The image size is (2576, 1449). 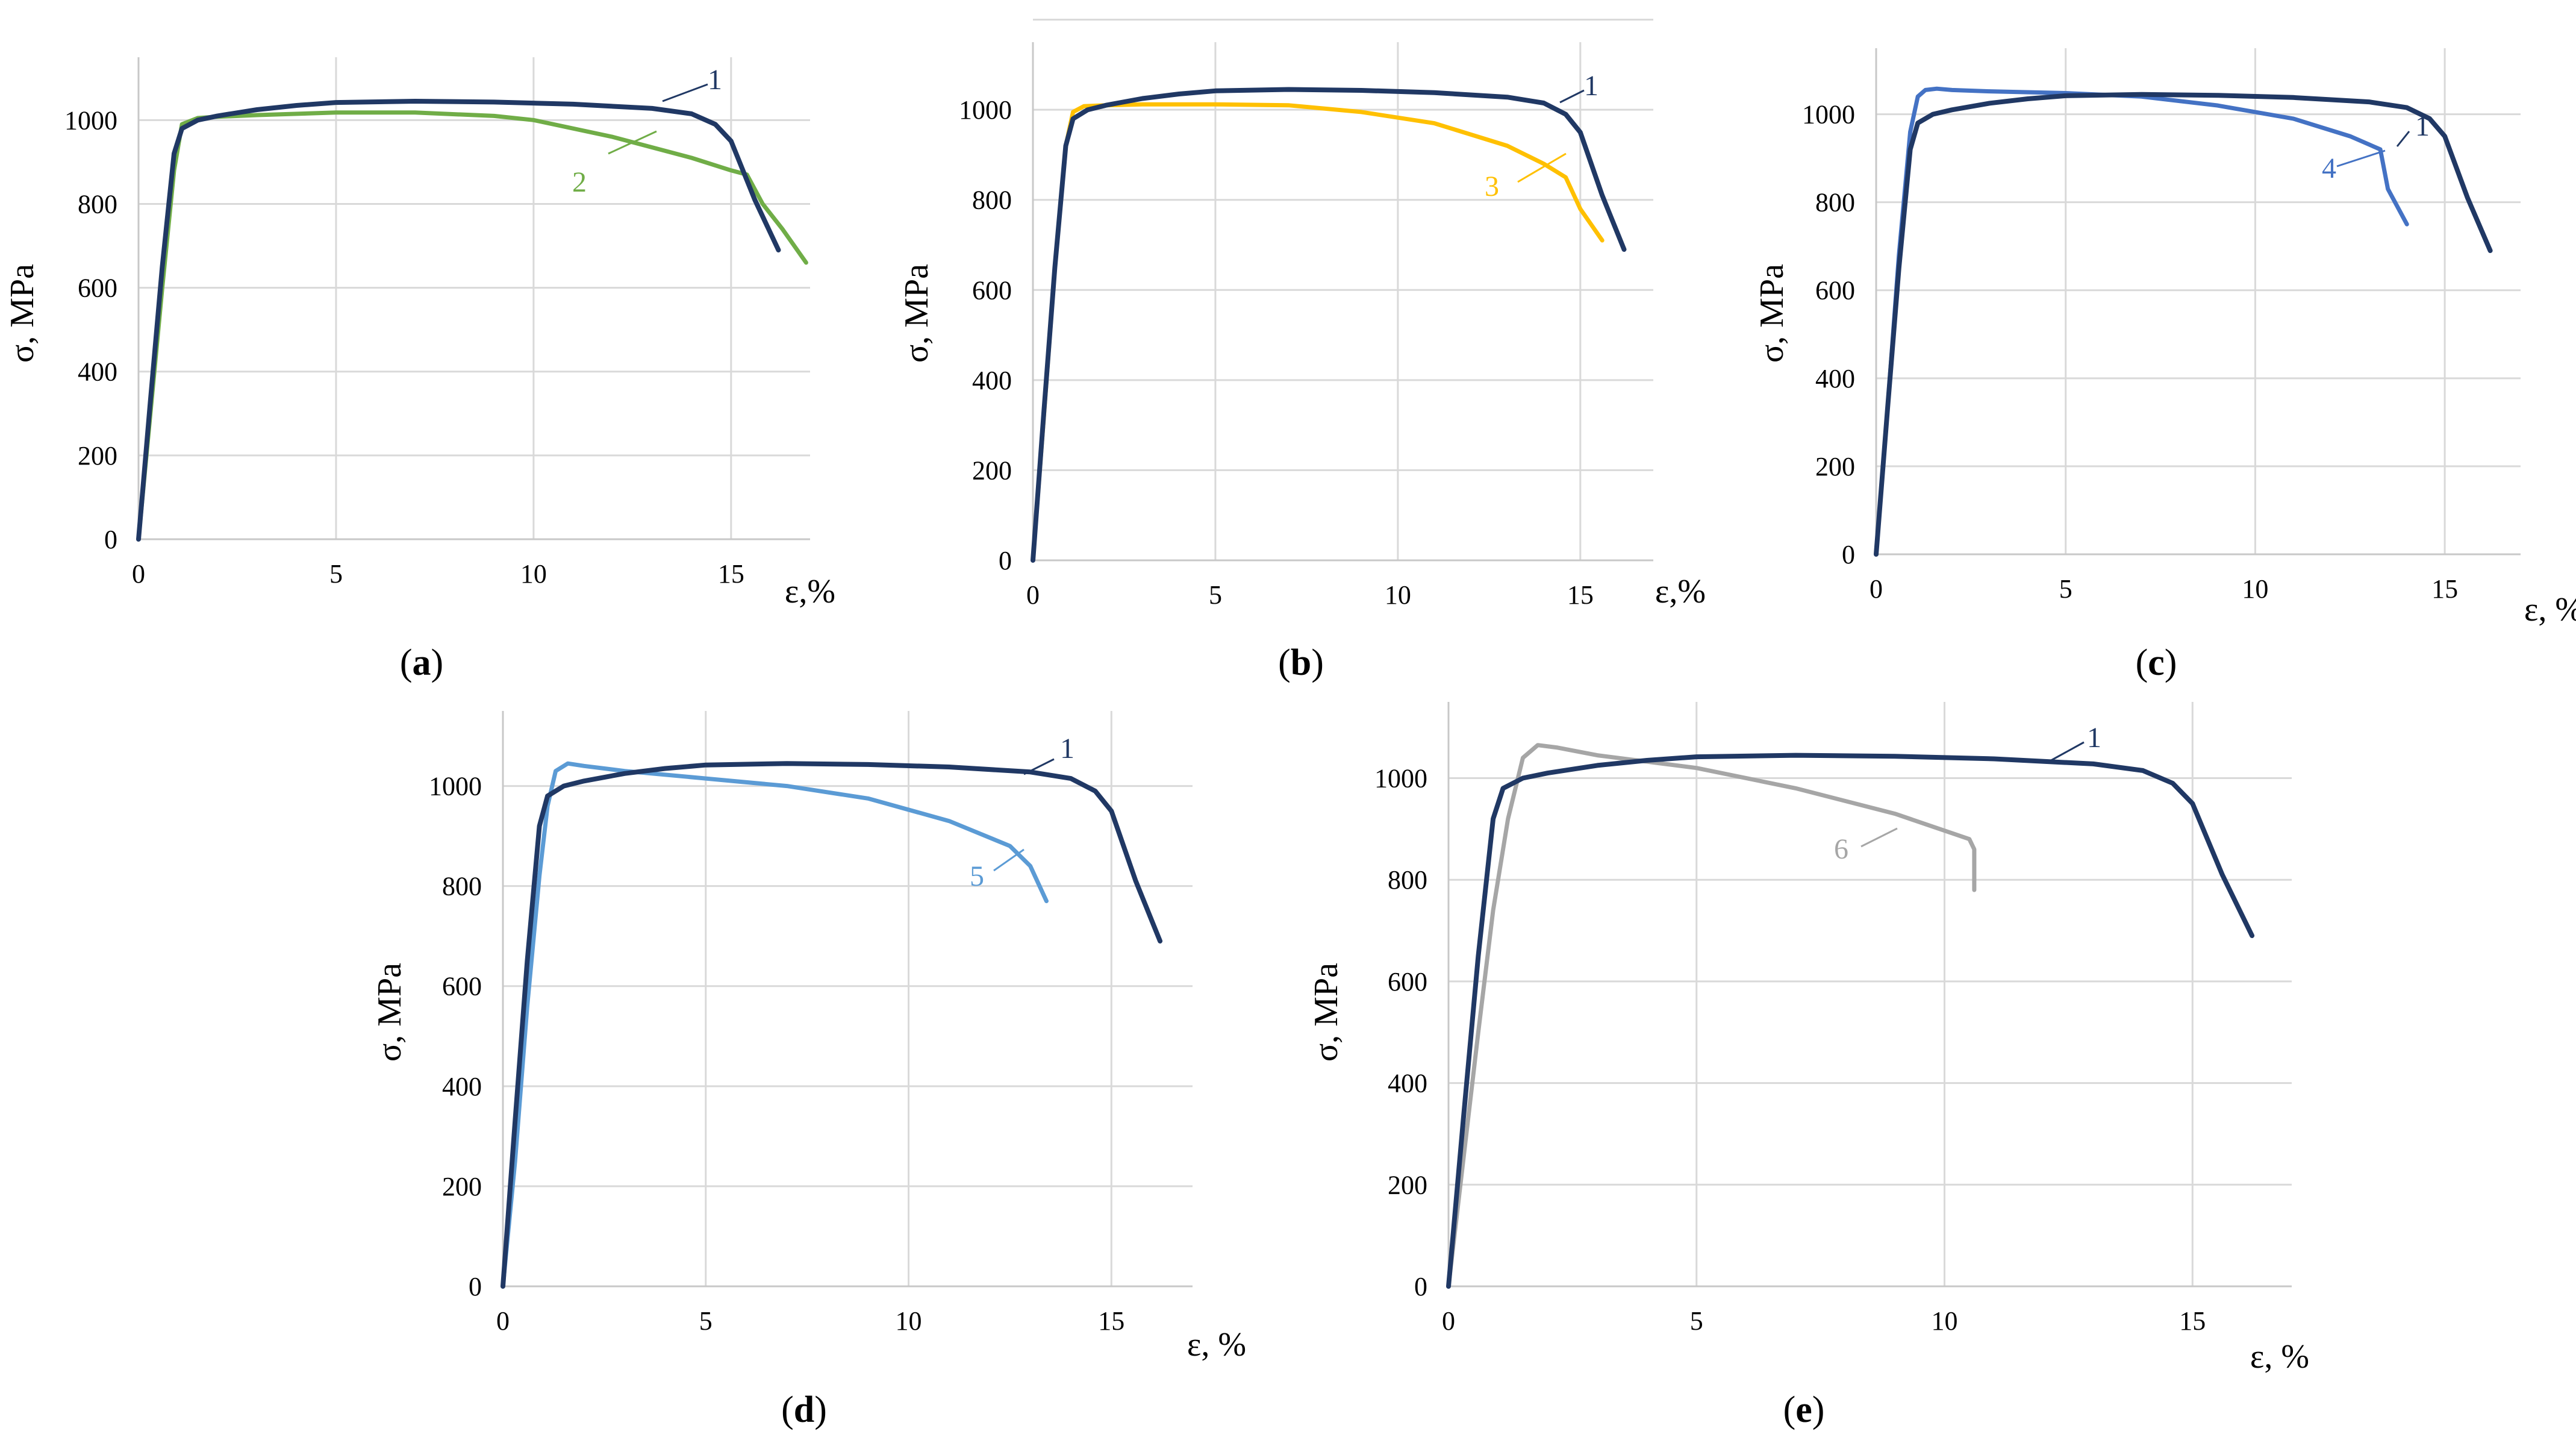 What do you see at coordinates (1828, 115) in the screenshot?
I see `panel-c-y-tick-label: 1000` at bounding box center [1828, 115].